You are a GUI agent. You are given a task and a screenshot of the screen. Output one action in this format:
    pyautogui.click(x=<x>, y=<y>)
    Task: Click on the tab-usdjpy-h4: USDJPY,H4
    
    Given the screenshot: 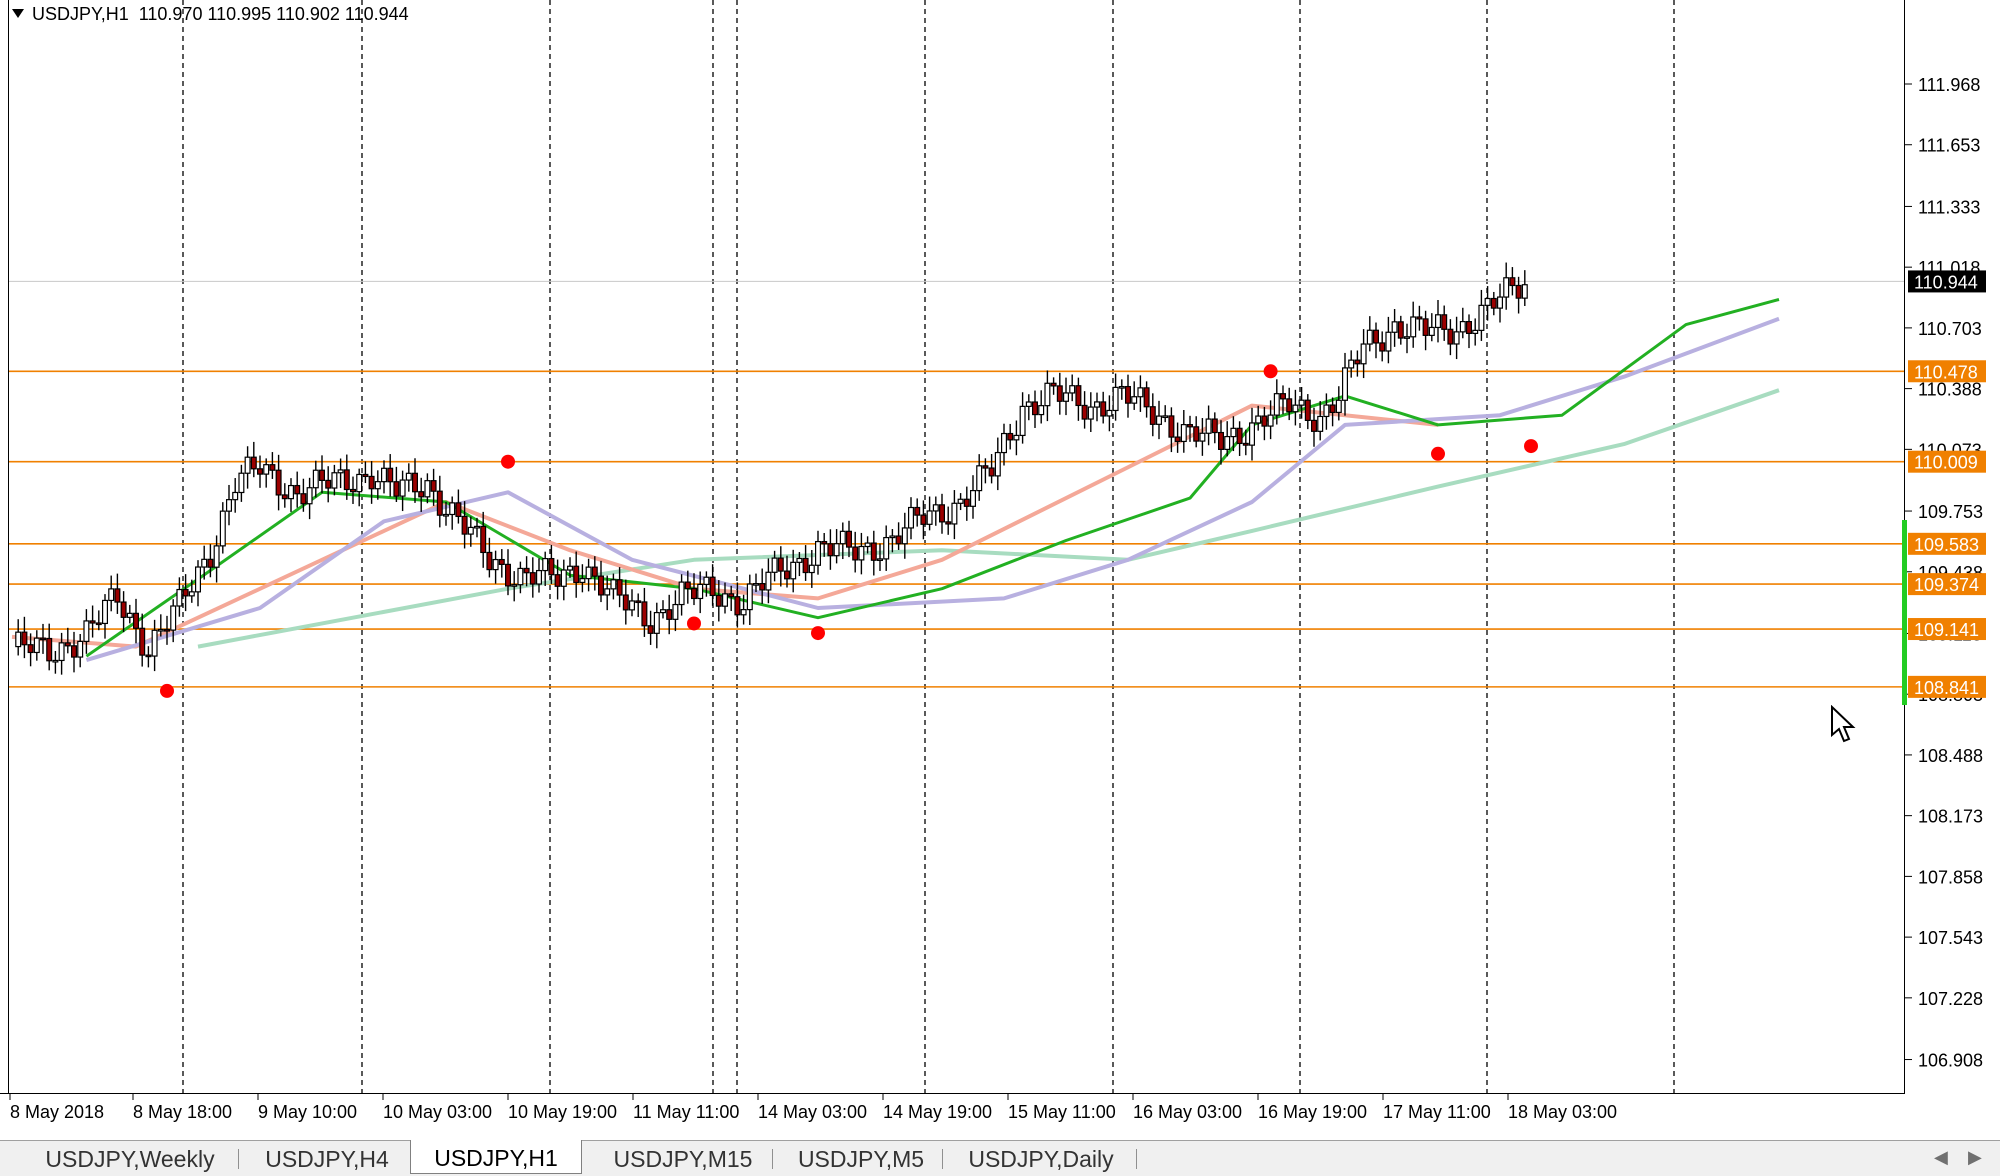 What is the action you would take?
    pyautogui.click(x=327, y=1159)
    